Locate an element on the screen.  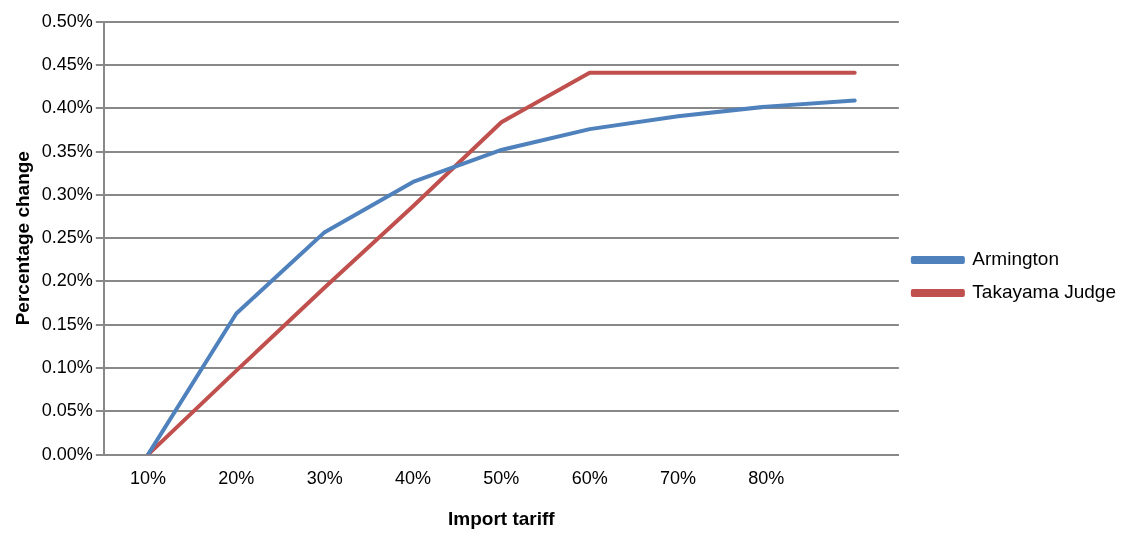
y-tick-label: 0.15% is located at coordinates (67, 323).